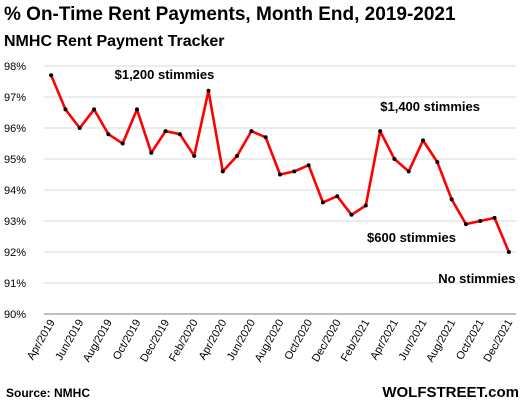 Image resolution: width=529 pixels, height=404 pixels. What do you see at coordinates (15, 67) in the screenshot?
I see `y-tick-label: 98%` at bounding box center [15, 67].